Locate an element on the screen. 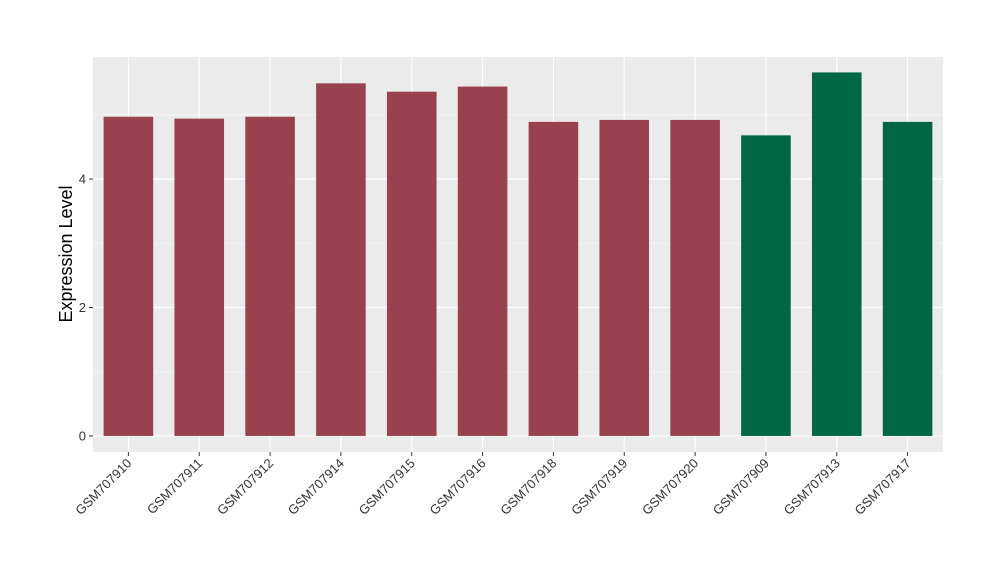 The height and width of the screenshot is (580, 1000). x-tick-label: GSM707920 is located at coordinates (670, 487).